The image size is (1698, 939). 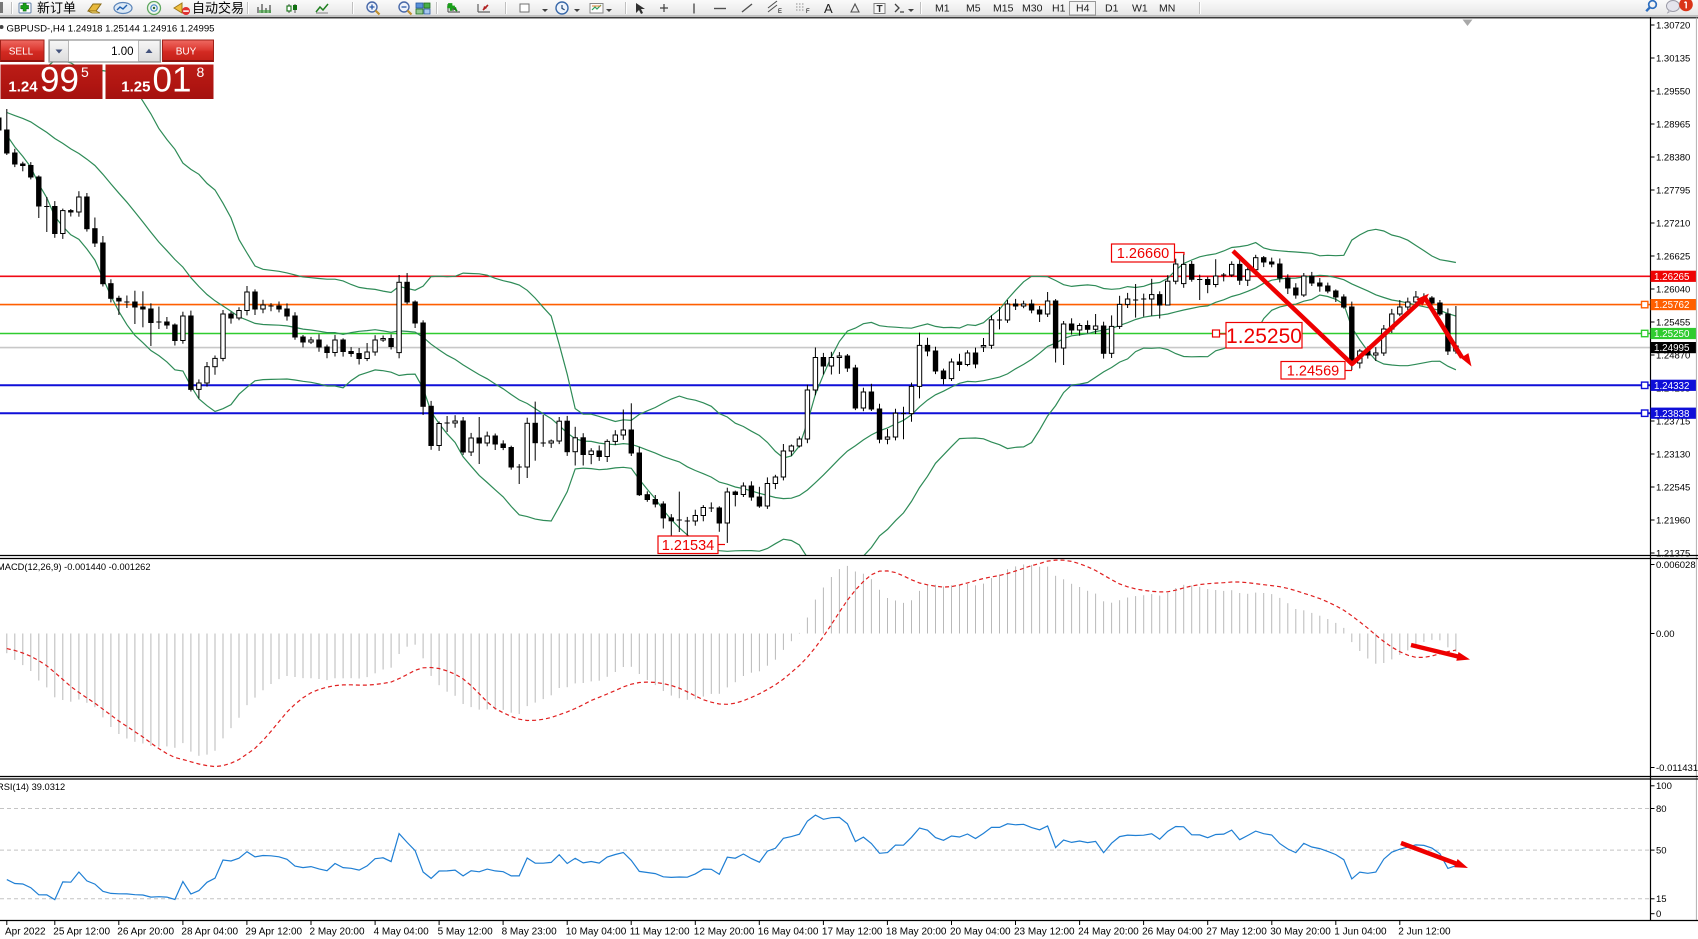 What do you see at coordinates (1059, 9) in the screenshot?
I see `svg-text: H1` at bounding box center [1059, 9].